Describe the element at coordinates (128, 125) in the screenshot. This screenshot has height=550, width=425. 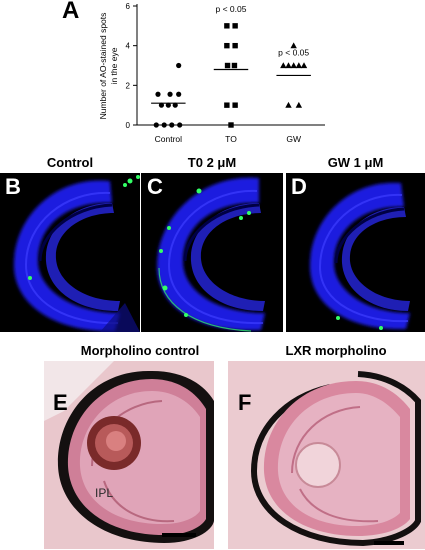
I see `y-tick-label: 0` at that location.